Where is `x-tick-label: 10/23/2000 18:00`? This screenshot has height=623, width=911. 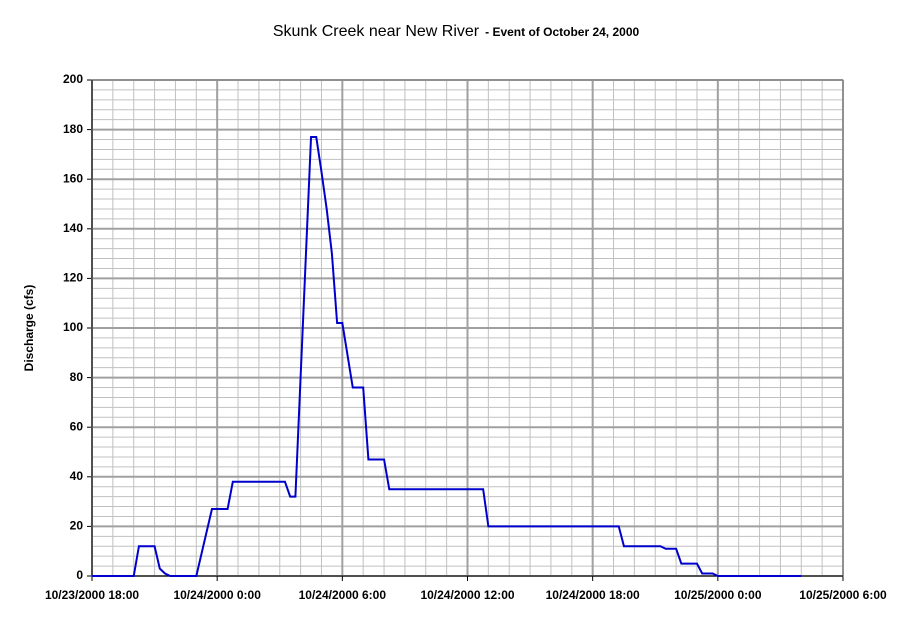
x-tick-label: 10/23/2000 18:00 is located at coordinates (92, 595).